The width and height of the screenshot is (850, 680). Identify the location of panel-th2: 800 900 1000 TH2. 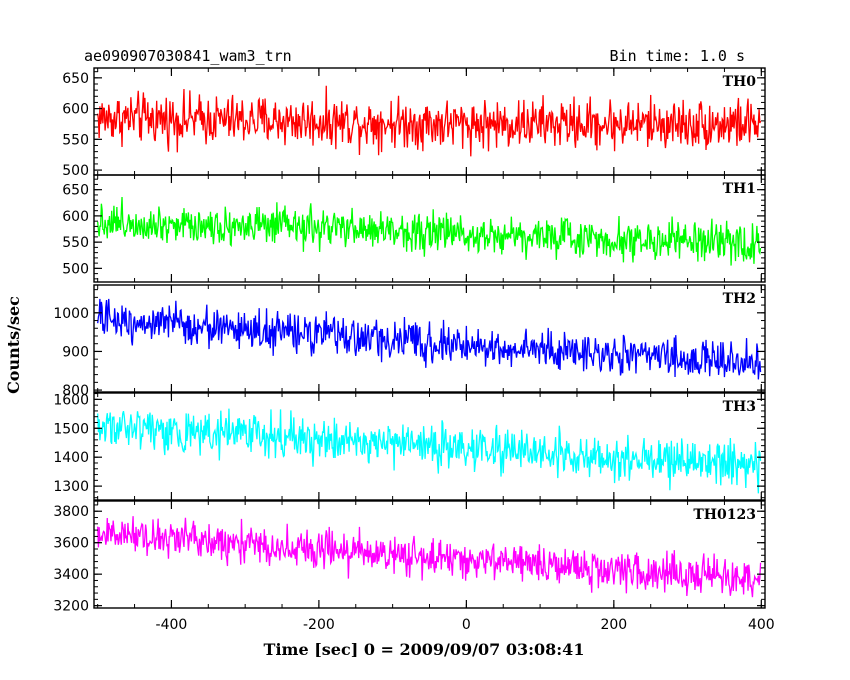
(409, 341).